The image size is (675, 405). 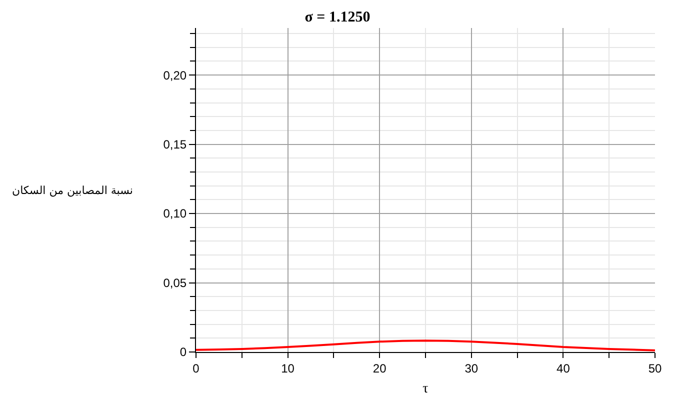 I want to click on x-axis-title: τ, so click(x=425, y=389).